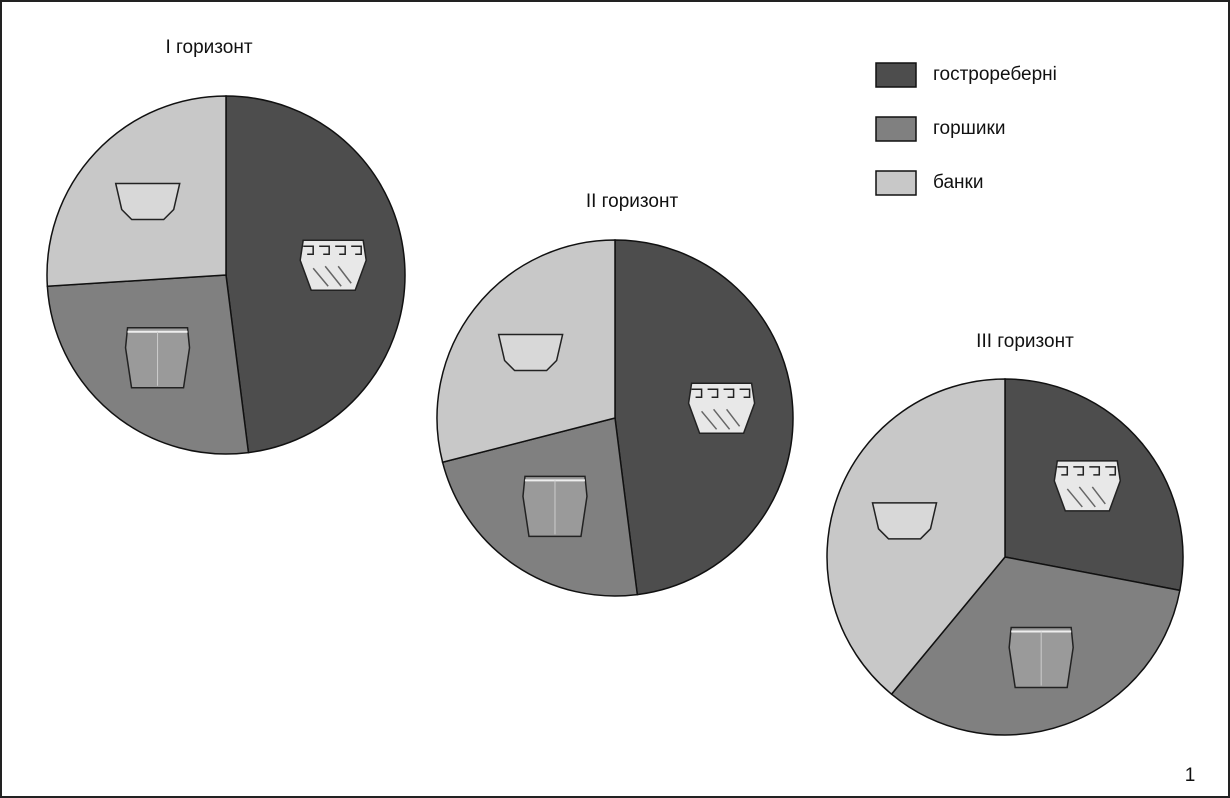 The image size is (1230, 798). Describe the element at coordinates (969, 128) in the screenshot. I see `legend-label: горшики` at that location.